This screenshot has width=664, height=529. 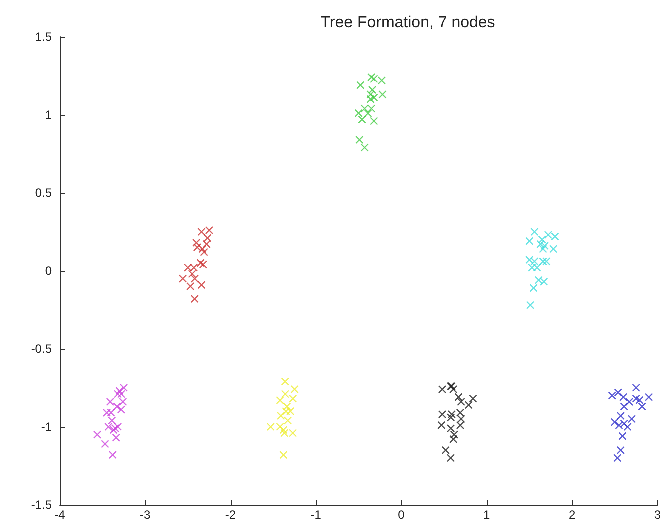 What do you see at coordinates (408, 23) in the screenshot?
I see `chart-title: Tree Formation, 7 nodes` at bounding box center [408, 23].